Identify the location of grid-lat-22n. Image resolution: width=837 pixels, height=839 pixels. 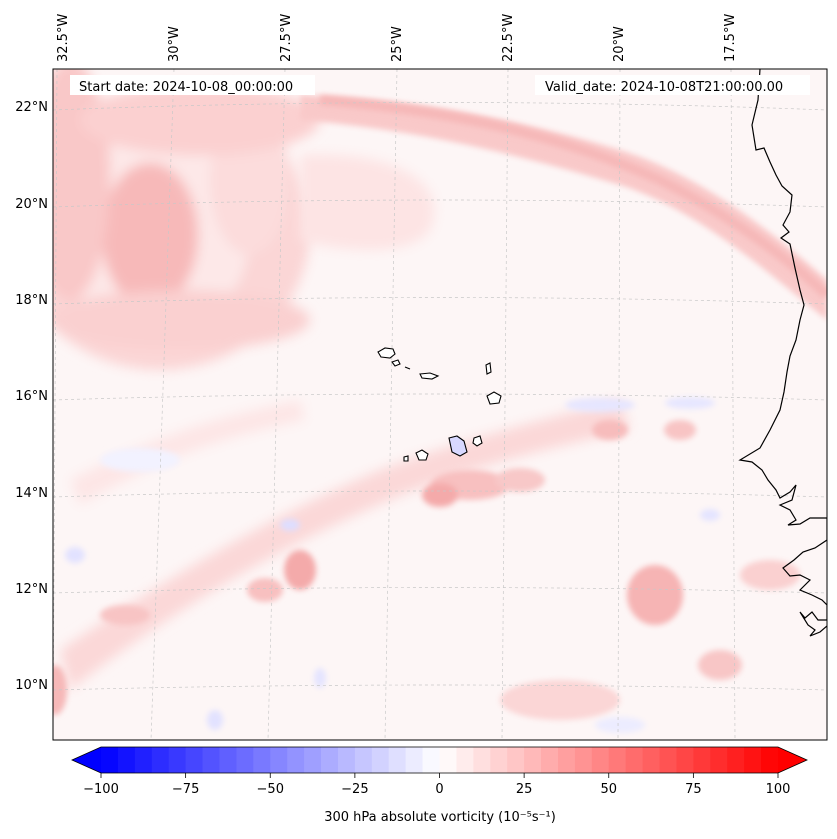
(440, 106).